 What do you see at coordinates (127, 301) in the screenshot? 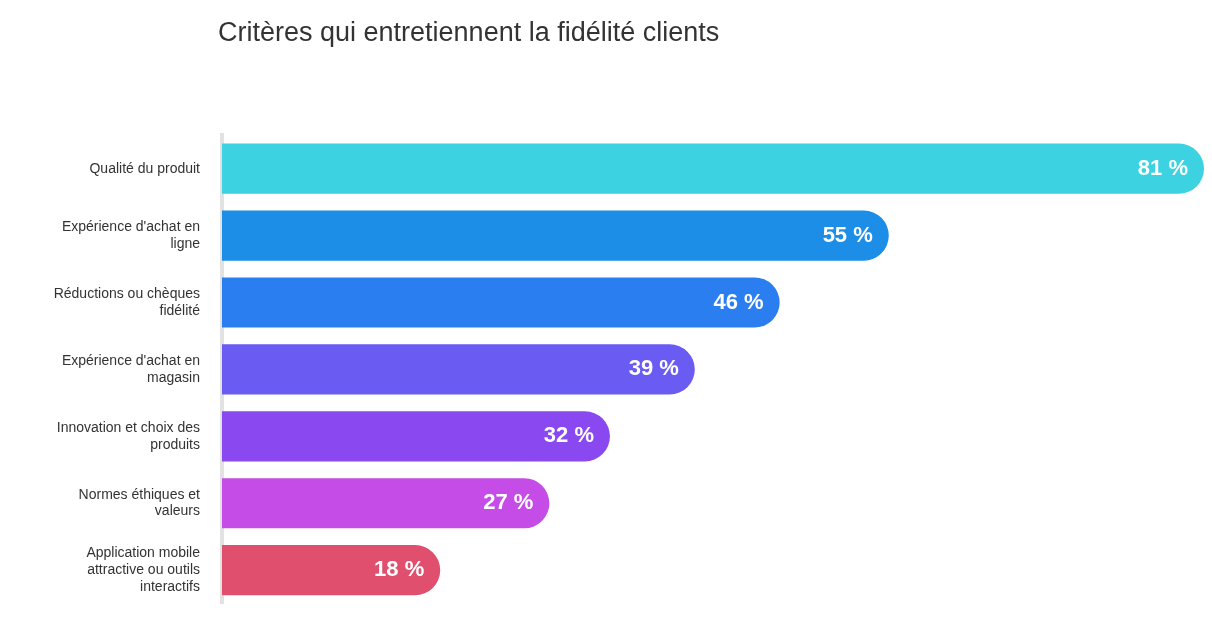
I see `y-tick-label: Réductions ou chèques fidélité` at bounding box center [127, 301].